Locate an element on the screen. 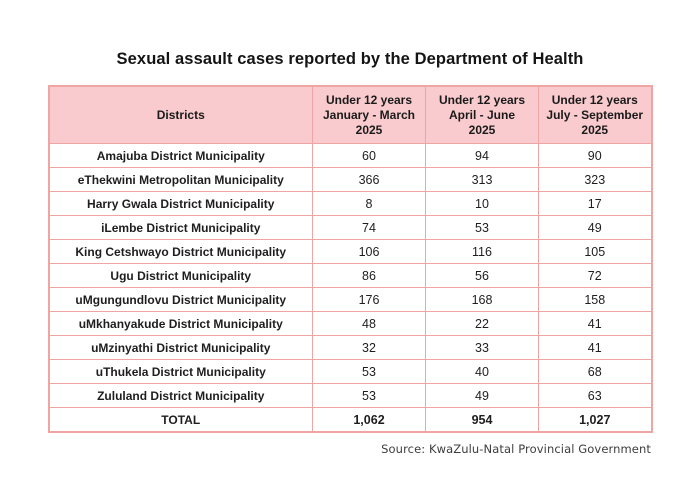 The height and width of the screenshot is (495, 700). district-name: uThukela District Municipality is located at coordinates (180, 371).